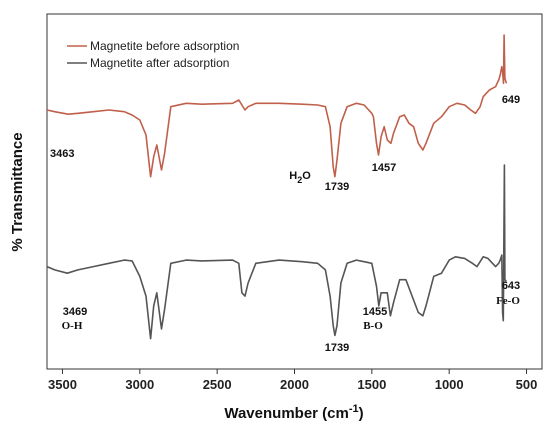  What do you see at coordinates (511, 286) in the screenshot?
I see `annotation-643: 643` at bounding box center [511, 286].